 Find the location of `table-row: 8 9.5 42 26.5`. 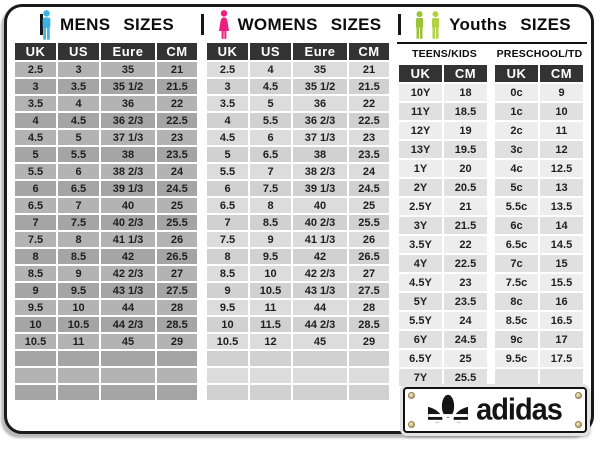

table-row: 8 9.5 42 26.5 is located at coordinates (298, 256).